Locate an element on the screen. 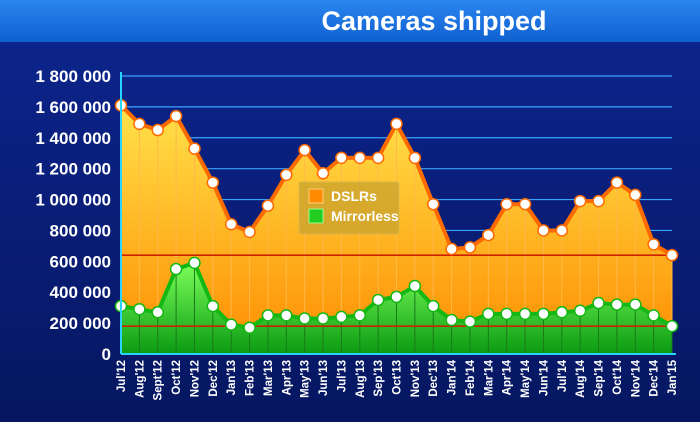  x-tick-label: Oct'12 is located at coordinates (177, 377).